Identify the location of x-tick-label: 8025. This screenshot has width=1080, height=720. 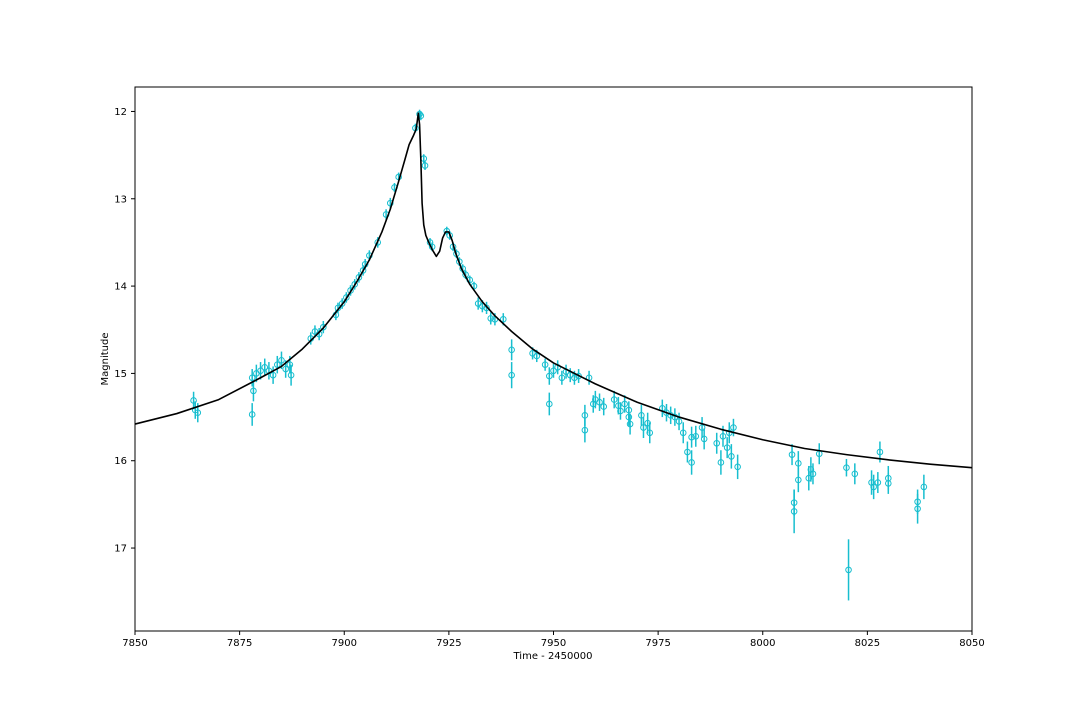
(867, 643).